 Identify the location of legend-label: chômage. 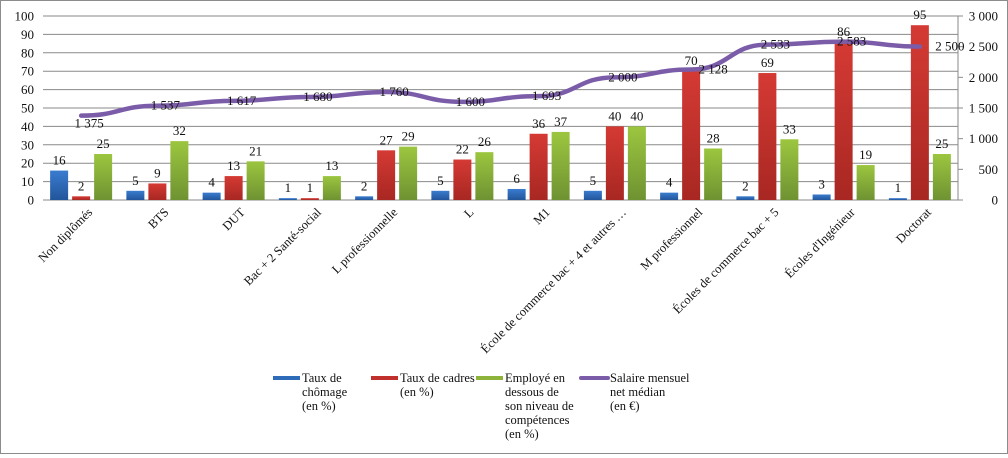
(325, 392).